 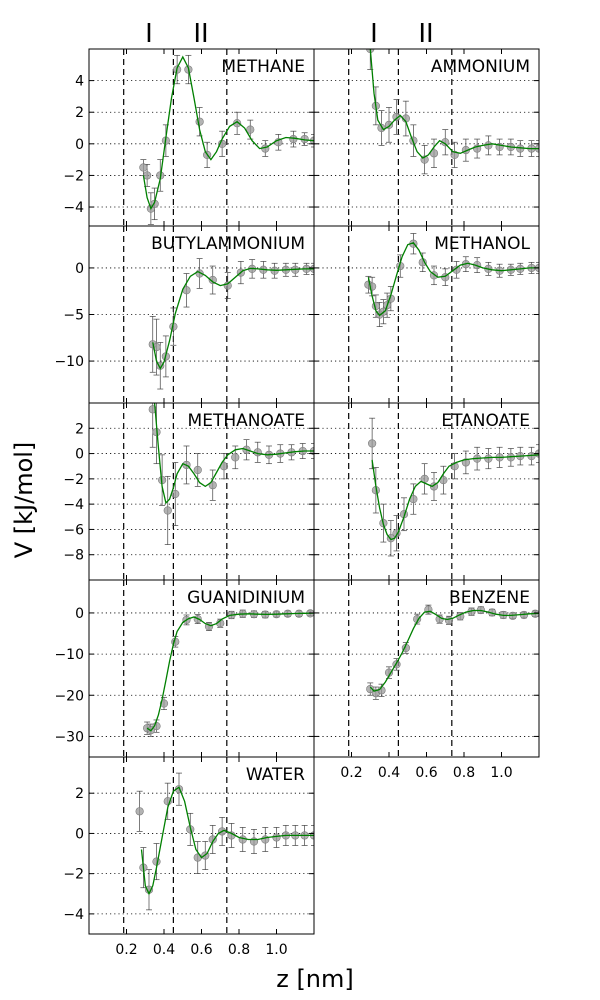 I want to click on panel-methanol: METHANOL, so click(x=426, y=314).